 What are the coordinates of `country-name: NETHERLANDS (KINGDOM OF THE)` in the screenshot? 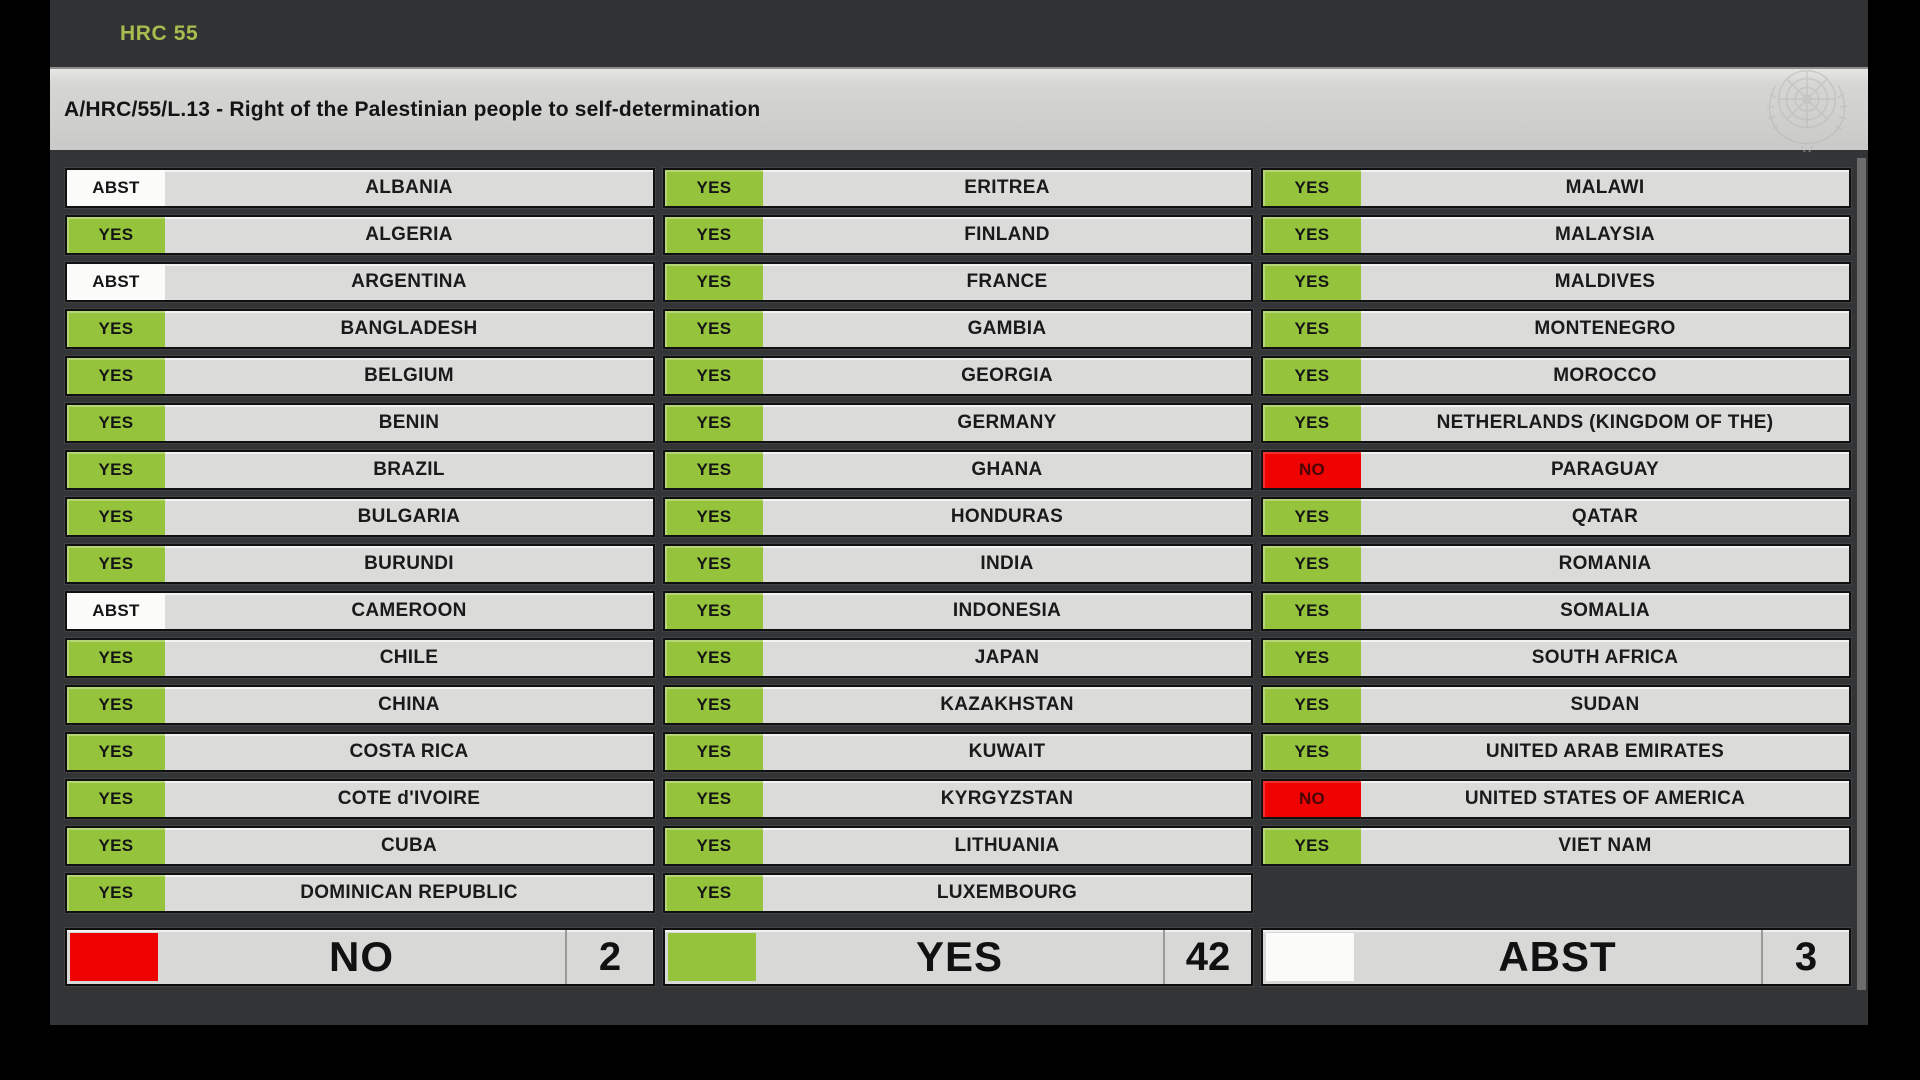 It's located at (1605, 422).